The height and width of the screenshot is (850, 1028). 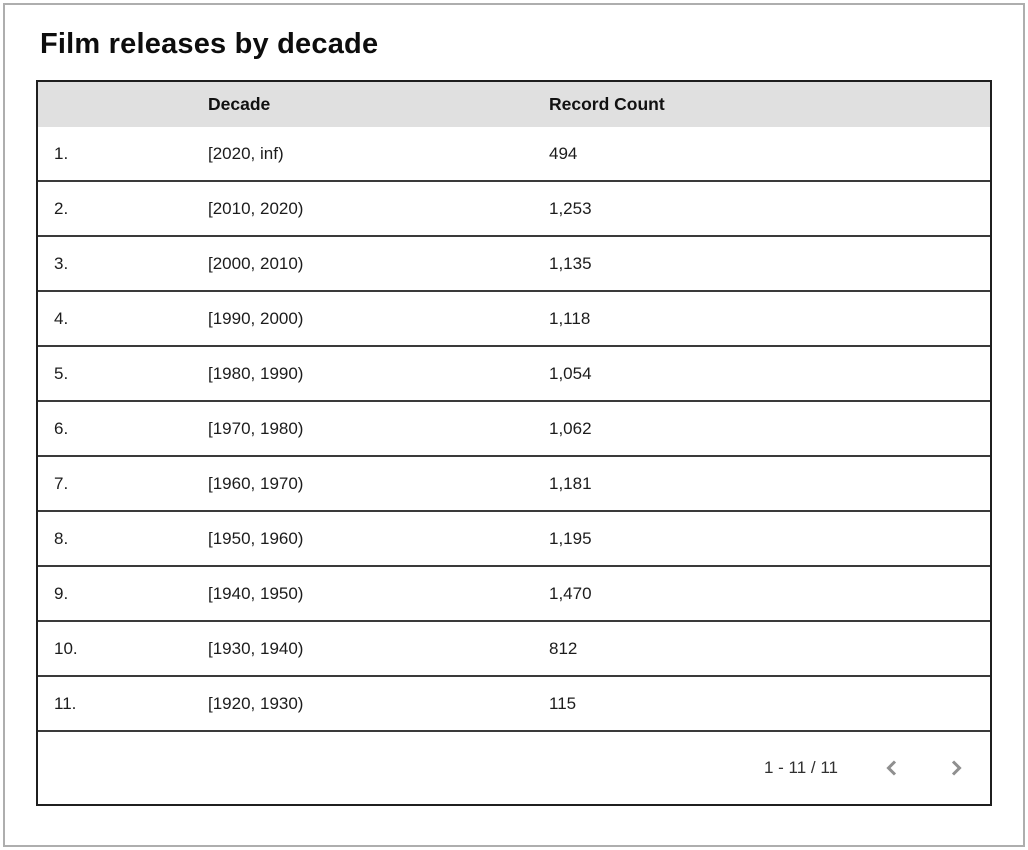 I want to click on row-index: 5., so click(x=61, y=373).